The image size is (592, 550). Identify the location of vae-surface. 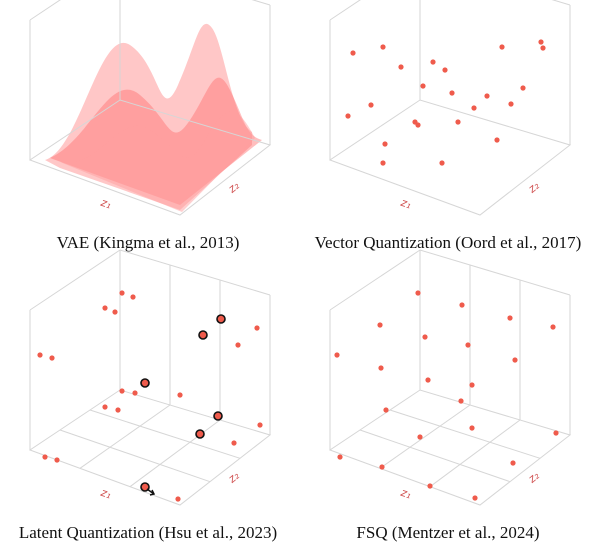
(153, 117).